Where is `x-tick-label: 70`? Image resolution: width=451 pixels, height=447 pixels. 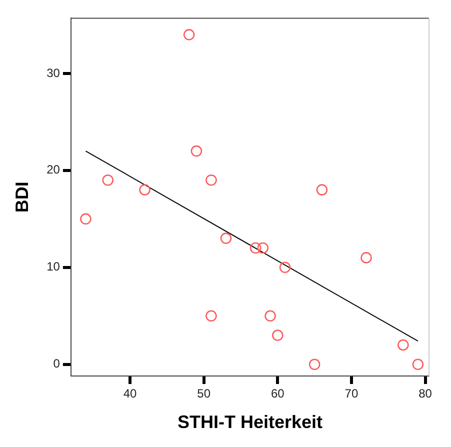 x-tick-label: 70 is located at coordinates (351, 393).